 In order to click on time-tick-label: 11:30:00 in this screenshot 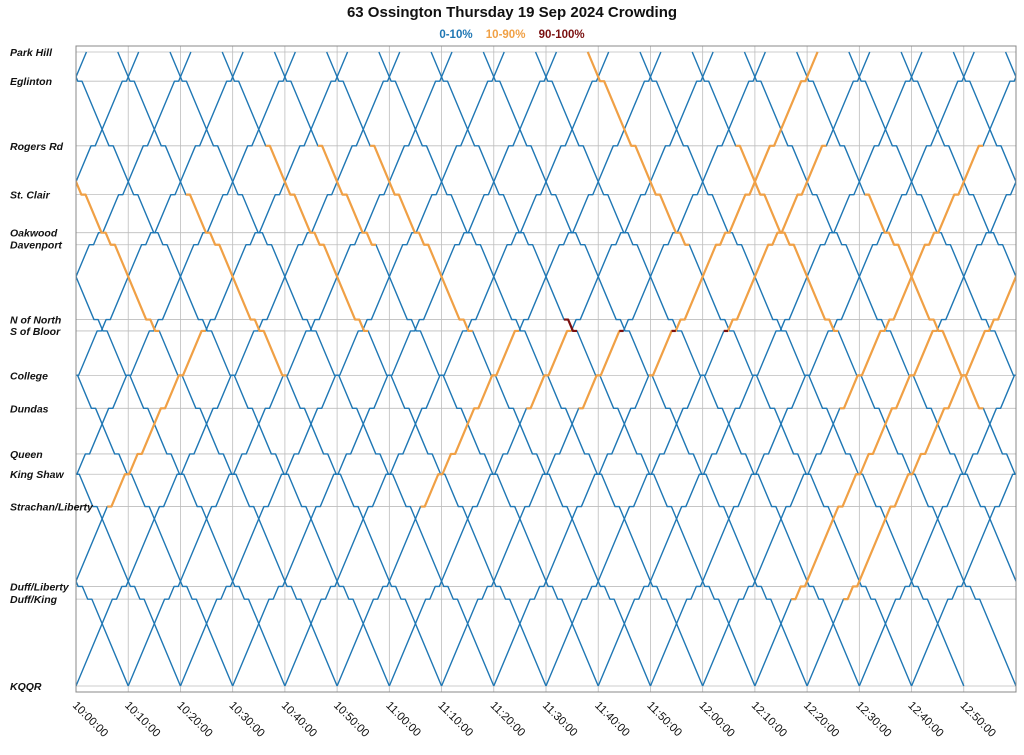, I will do `click(560, 720)`.